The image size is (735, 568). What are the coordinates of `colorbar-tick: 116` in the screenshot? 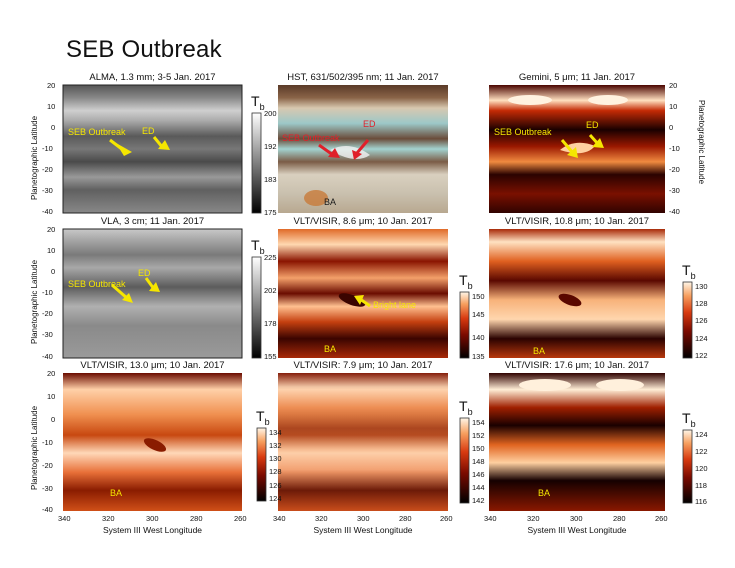 It's located at (701, 501).